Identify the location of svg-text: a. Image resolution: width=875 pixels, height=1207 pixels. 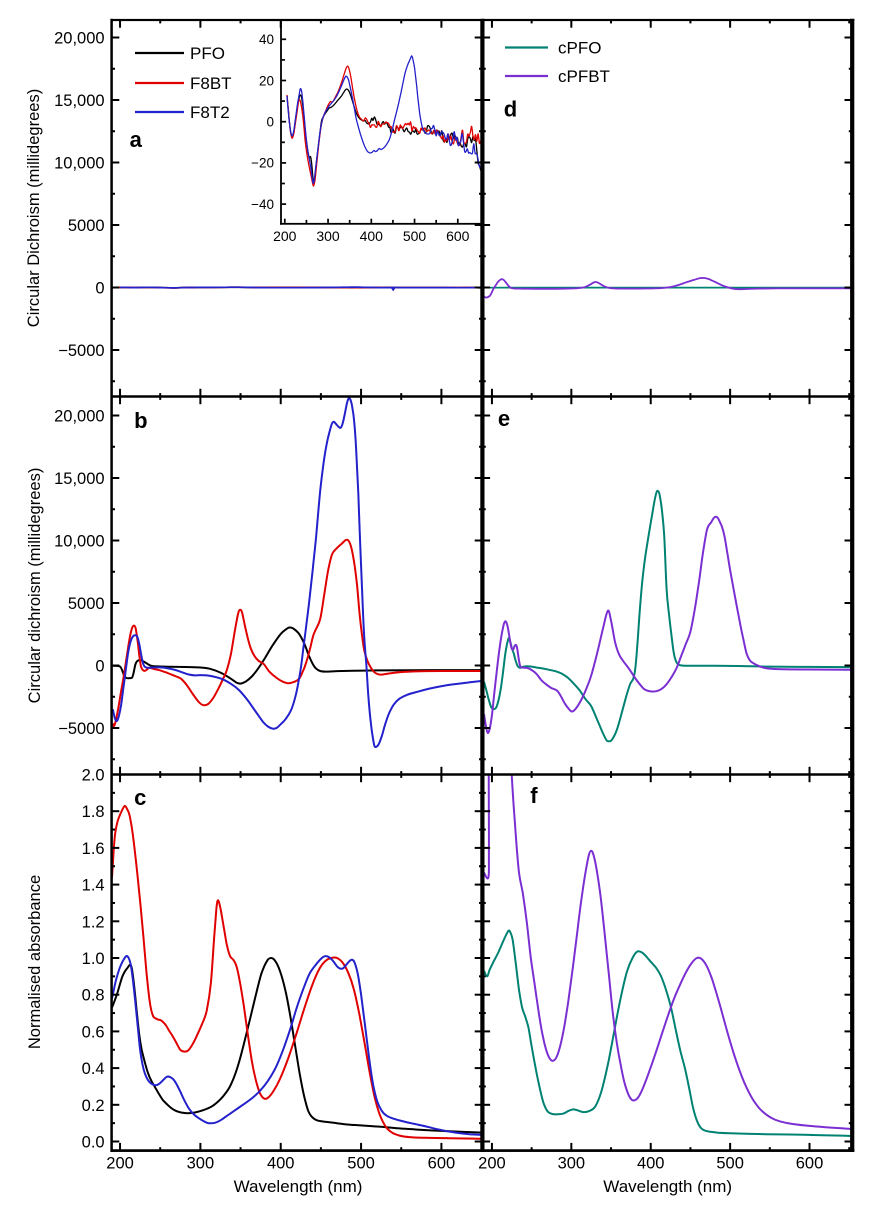
(136, 139).